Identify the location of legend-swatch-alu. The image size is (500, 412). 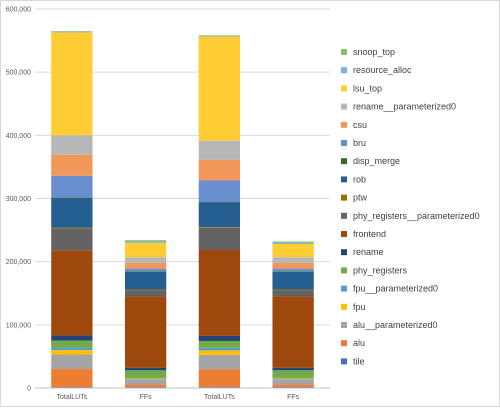
(344, 343).